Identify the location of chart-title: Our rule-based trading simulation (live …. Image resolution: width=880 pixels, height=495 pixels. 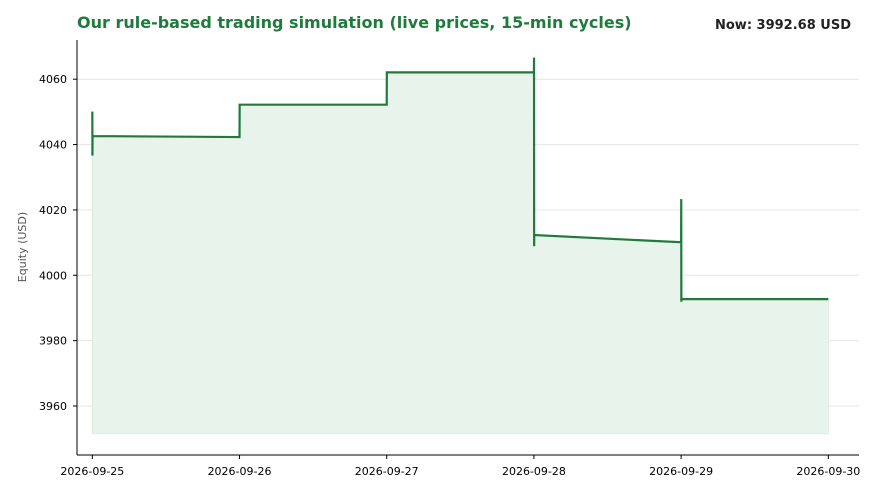
(354, 22).